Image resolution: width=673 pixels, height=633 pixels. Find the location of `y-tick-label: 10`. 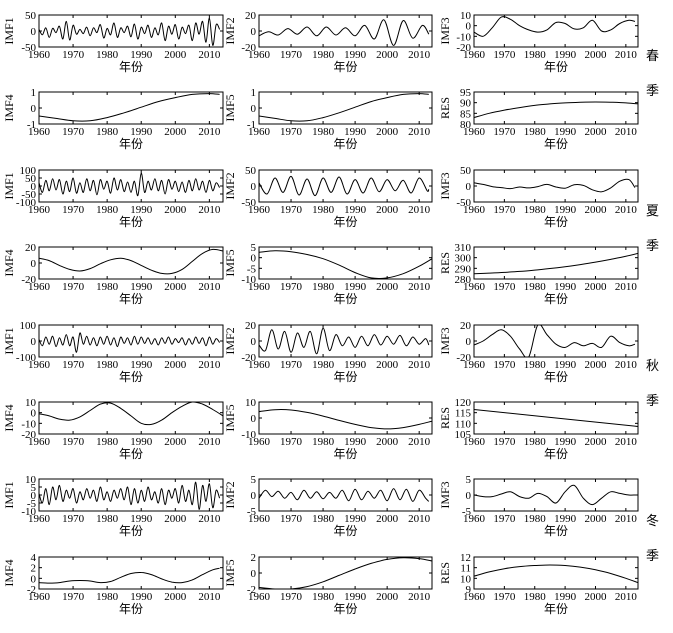

y-tick-label: 10 is located at coordinates (466, 16).